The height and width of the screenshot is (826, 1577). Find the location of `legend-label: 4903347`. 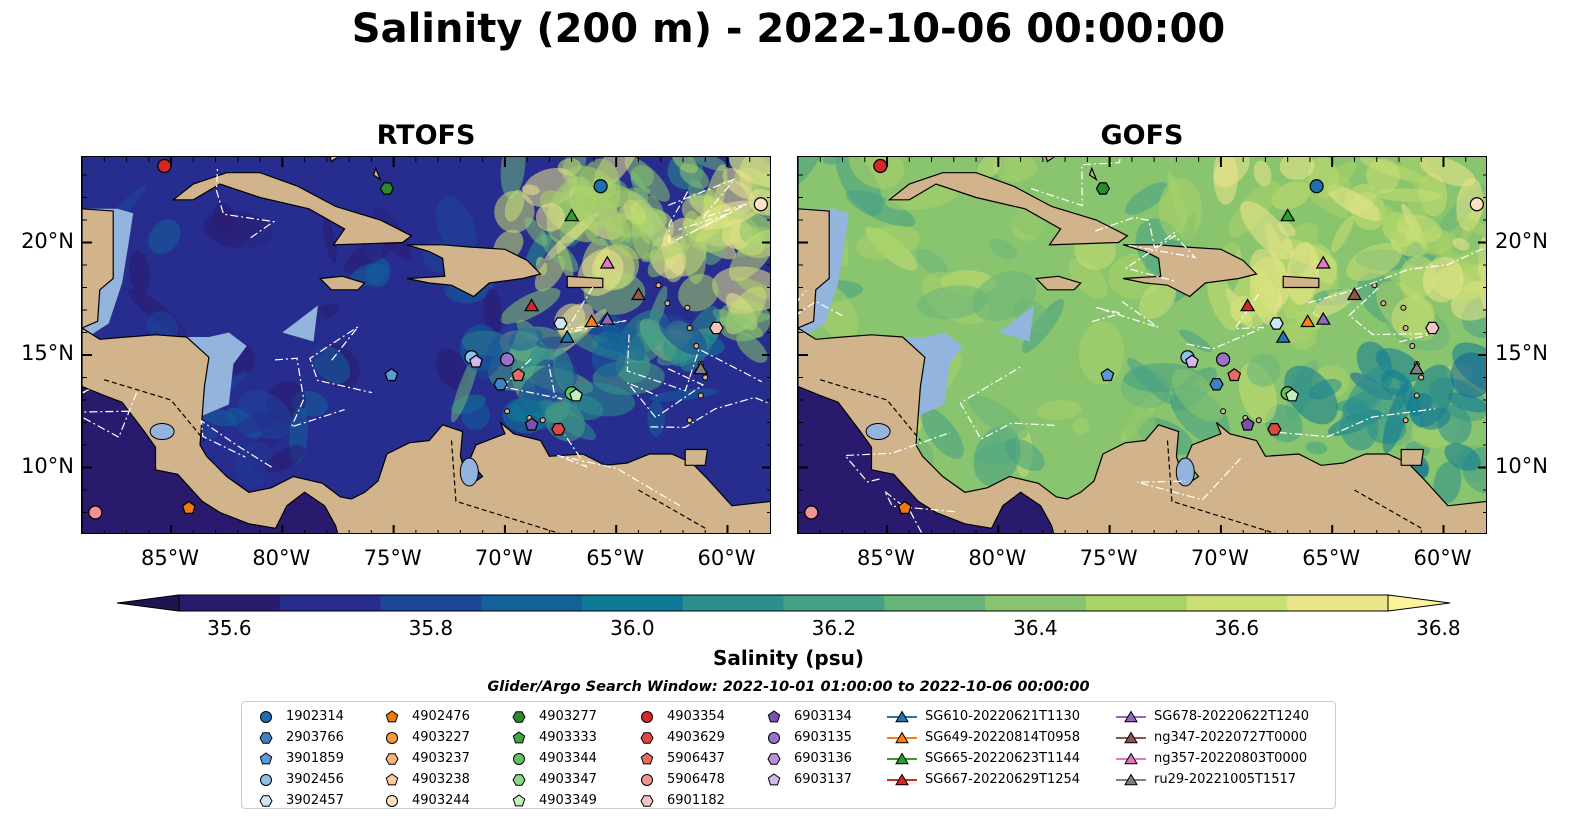

legend-label: 4903347 is located at coordinates (568, 779).